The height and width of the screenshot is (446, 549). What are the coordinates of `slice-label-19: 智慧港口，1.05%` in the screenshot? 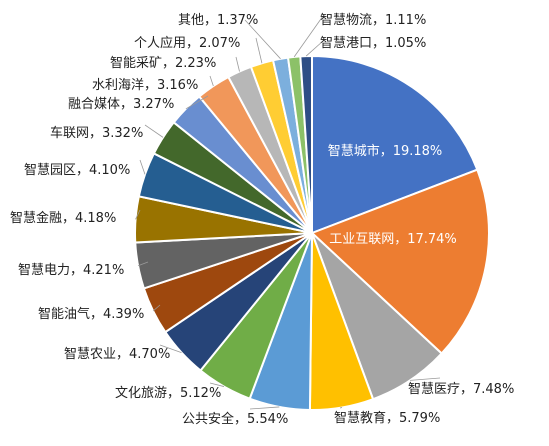 It's located at (373, 43).